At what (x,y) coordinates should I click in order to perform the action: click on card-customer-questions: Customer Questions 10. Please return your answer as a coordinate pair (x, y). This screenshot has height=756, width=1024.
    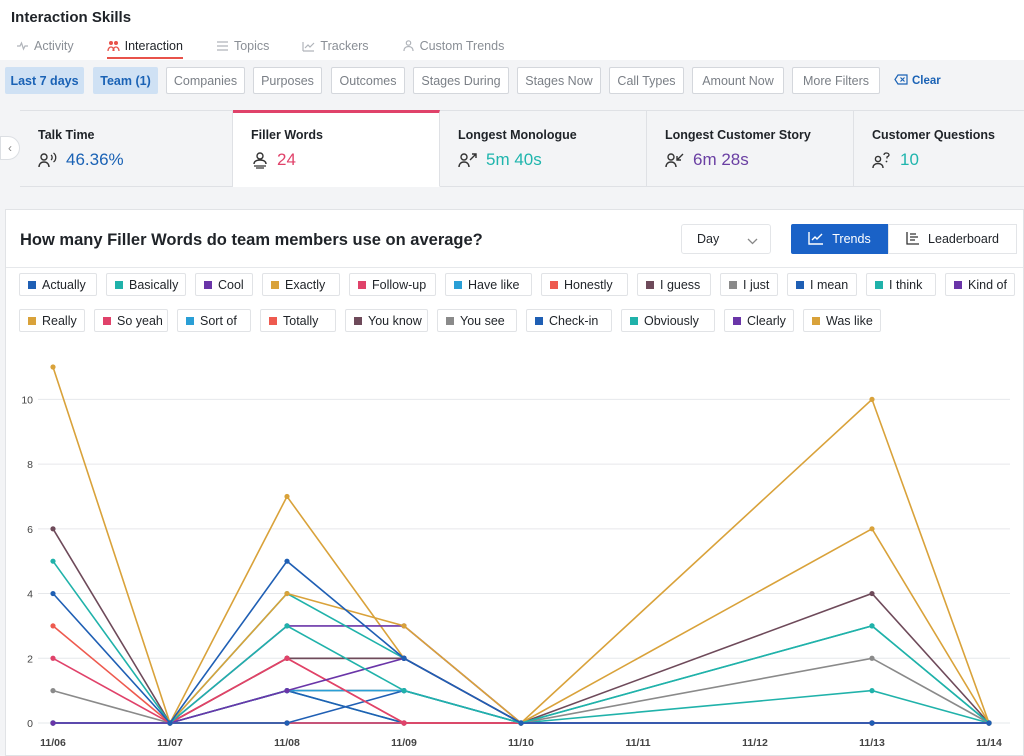
    Looking at the image, I should click on (939, 148).